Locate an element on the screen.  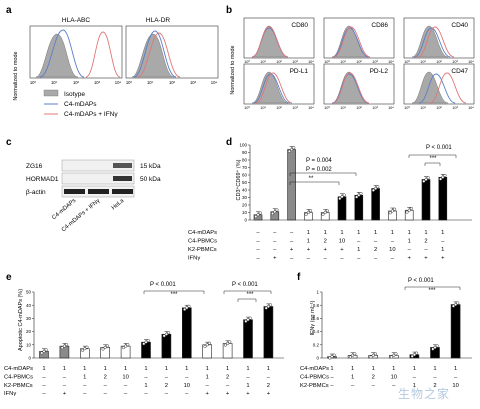
panel-a-legend: Isotype C4-mDAPs C4-mDAPs + IFNγ is located at coordinates (80, 103).